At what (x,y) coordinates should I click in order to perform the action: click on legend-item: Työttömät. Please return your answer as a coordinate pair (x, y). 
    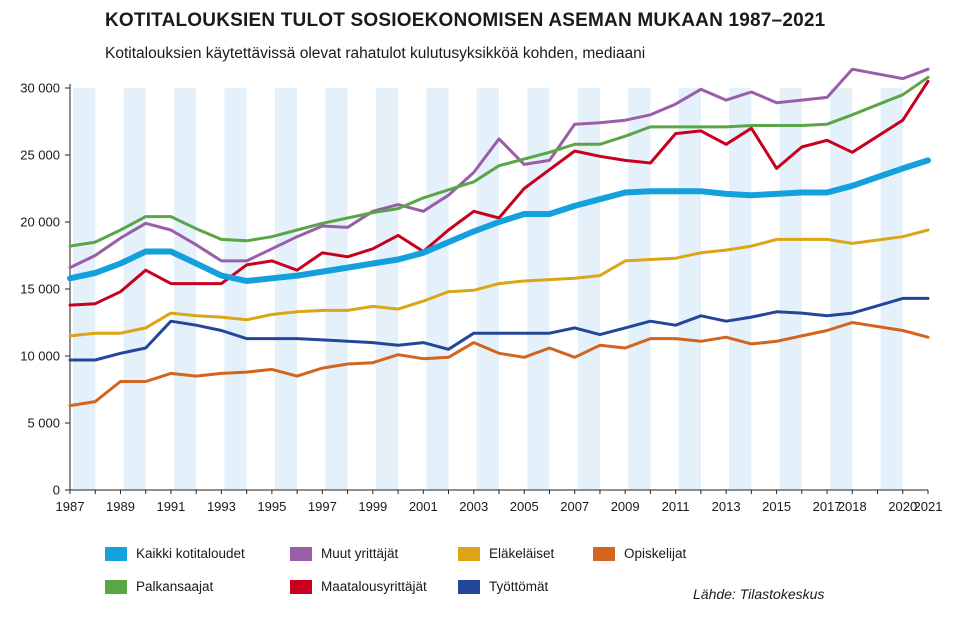
    Looking at the image, I should click on (503, 586).